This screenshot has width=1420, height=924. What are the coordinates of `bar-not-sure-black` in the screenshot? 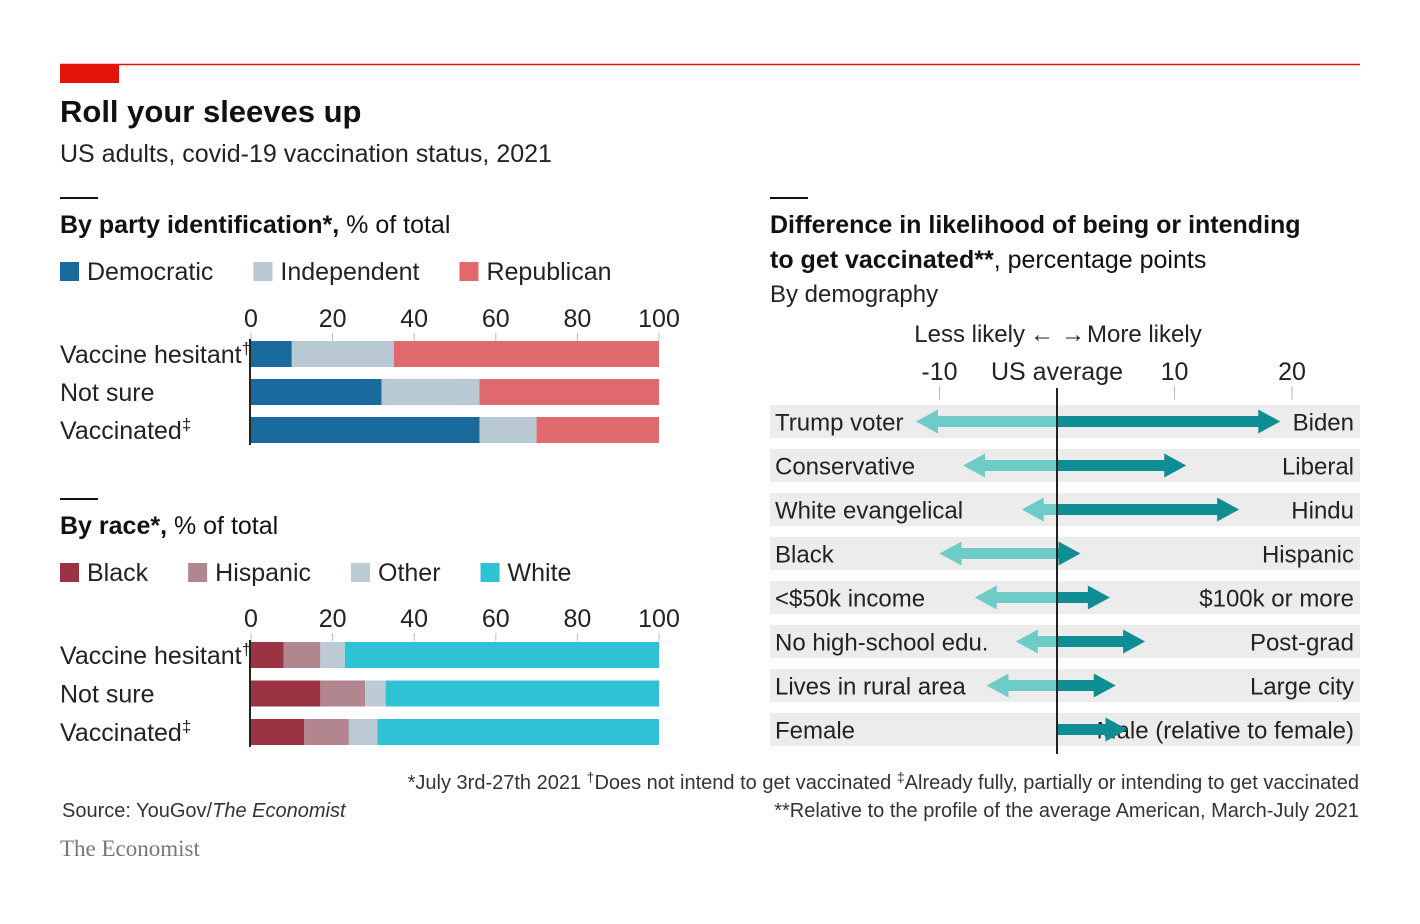 It's located at (286, 693).